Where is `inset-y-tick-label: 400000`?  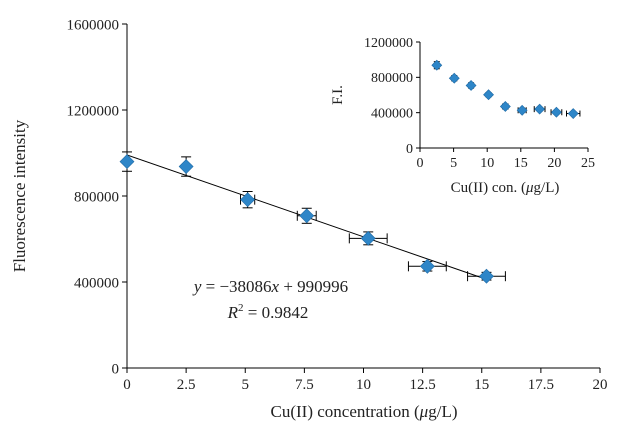
inset-y-tick-label: 400000 is located at coordinates (392, 114).